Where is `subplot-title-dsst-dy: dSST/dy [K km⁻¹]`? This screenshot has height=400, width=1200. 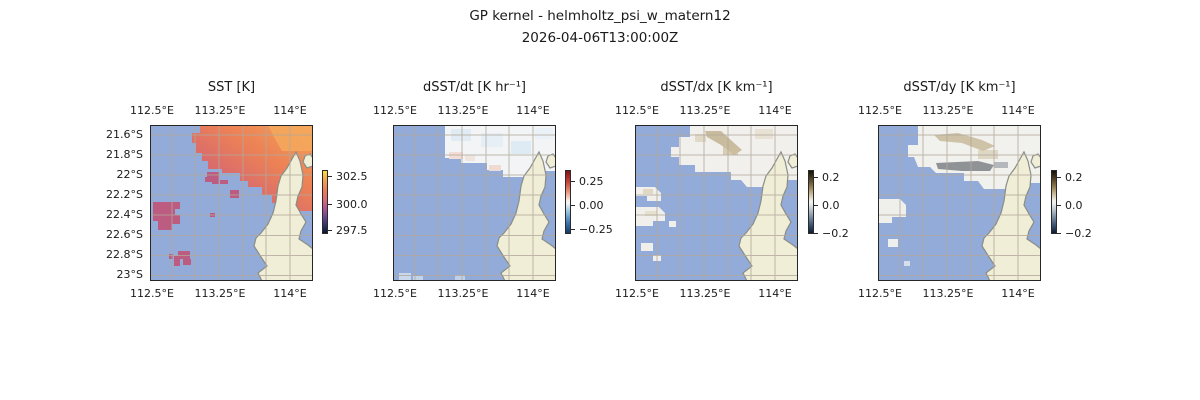 subplot-title-dsst-dy: dSST/dy [K km⁻¹] is located at coordinates (959, 87).